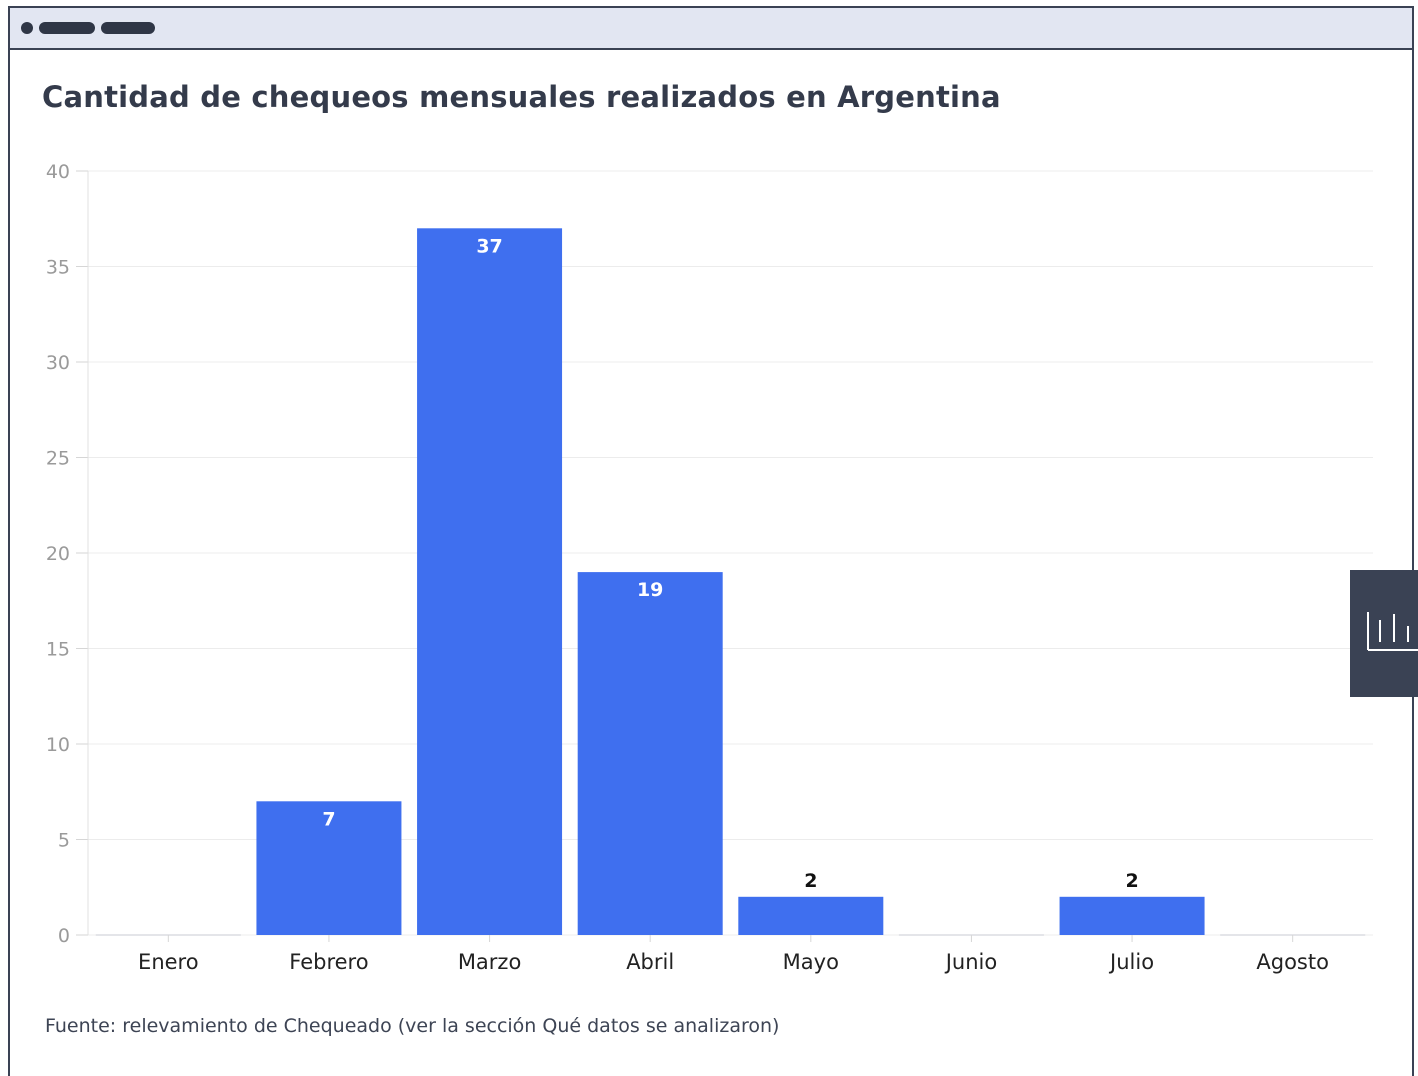  I want to click on y-tick-label: 15, so click(58, 650).